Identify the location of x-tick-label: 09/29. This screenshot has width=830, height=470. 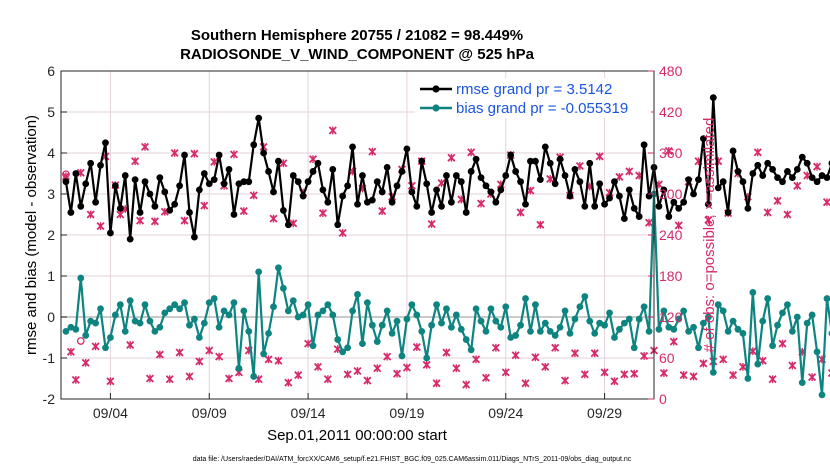
(604, 413).